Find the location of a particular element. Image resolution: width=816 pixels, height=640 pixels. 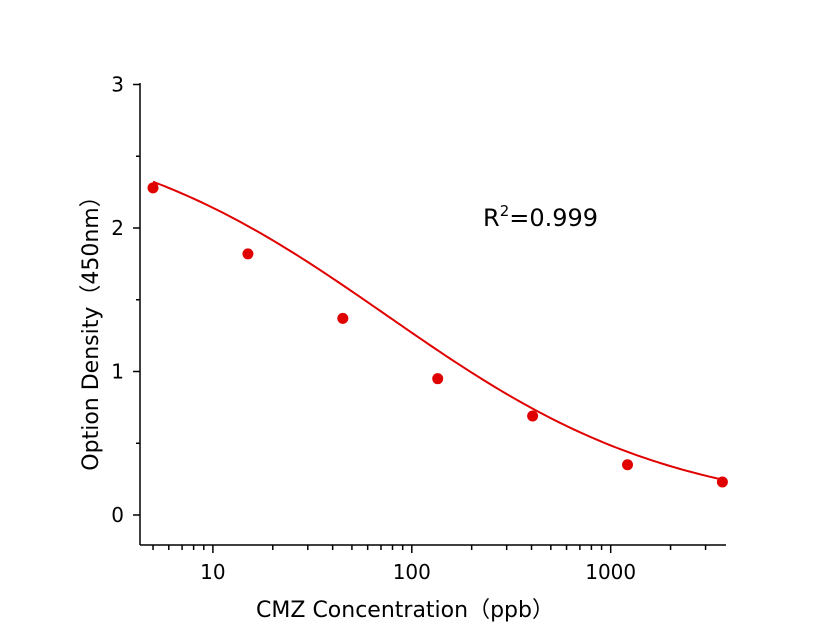

y-tick-label: 1 is located at coordinates (117, 372).